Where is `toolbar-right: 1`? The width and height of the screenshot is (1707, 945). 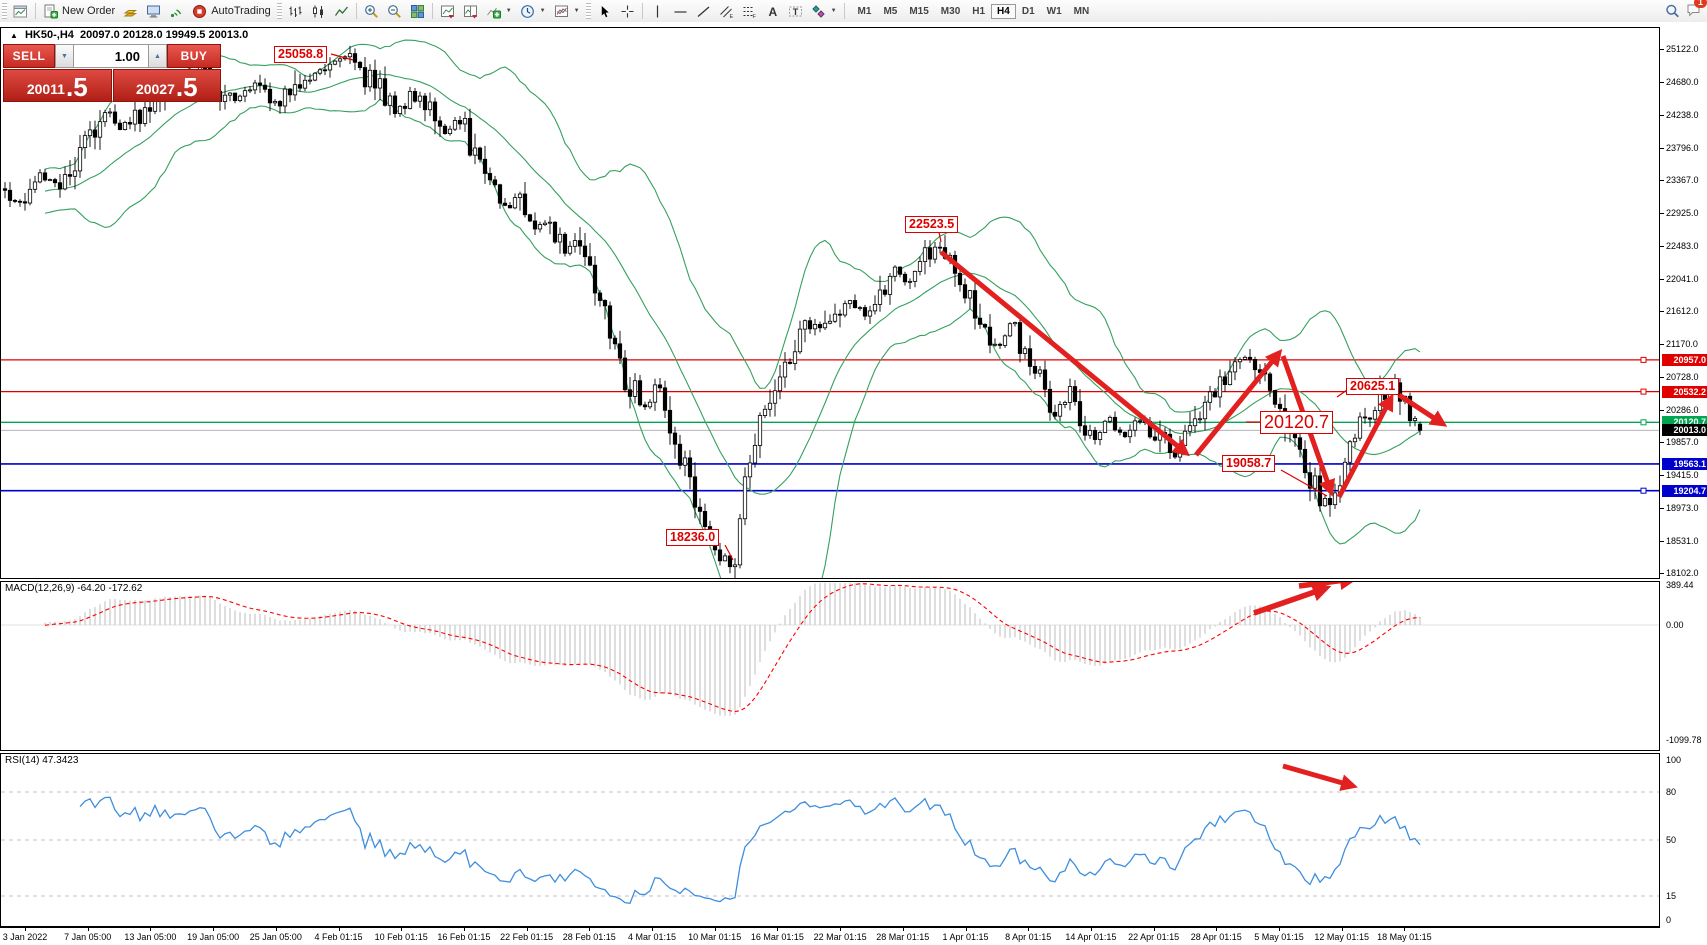 toolbar-right: 1 is located at coordinates (1686, 10).